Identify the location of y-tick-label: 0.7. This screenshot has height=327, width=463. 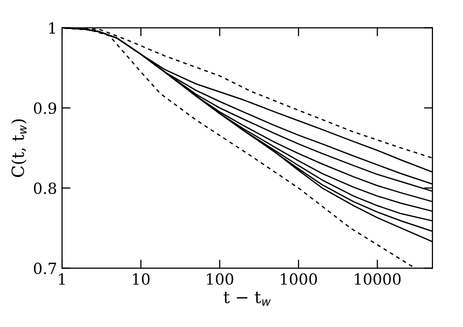
(45, 268).